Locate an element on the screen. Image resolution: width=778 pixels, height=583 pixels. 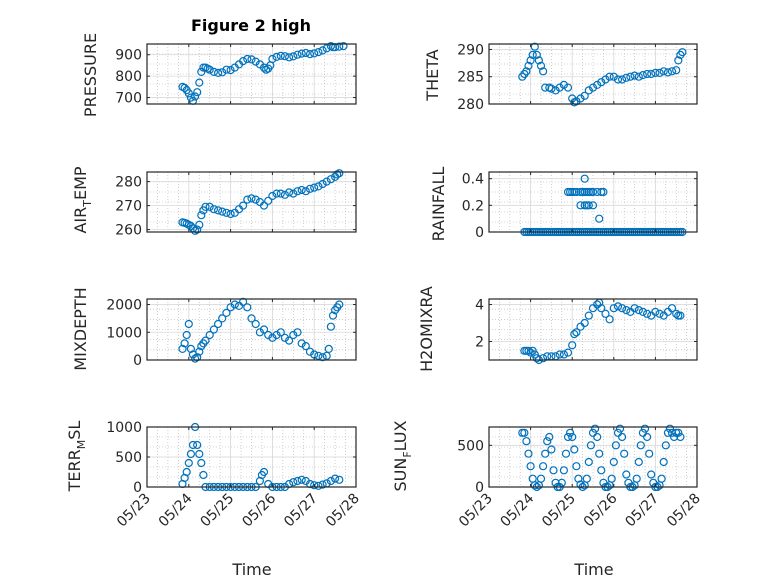
x-tick-label: 05/25 is located at coordinates (559, 511).